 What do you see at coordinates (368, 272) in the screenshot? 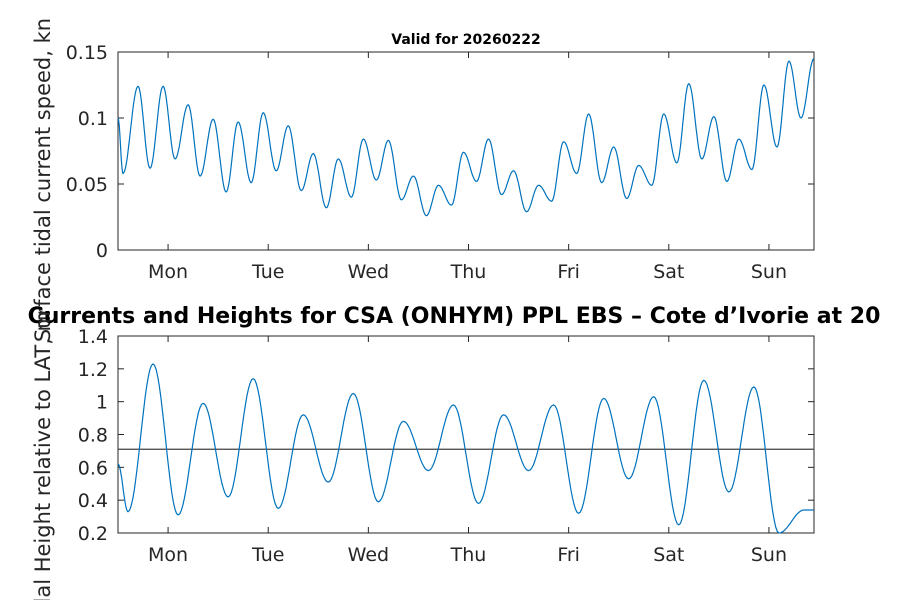
I see `speed-x-tick-label: Wed` at bounding box center [368, 272].